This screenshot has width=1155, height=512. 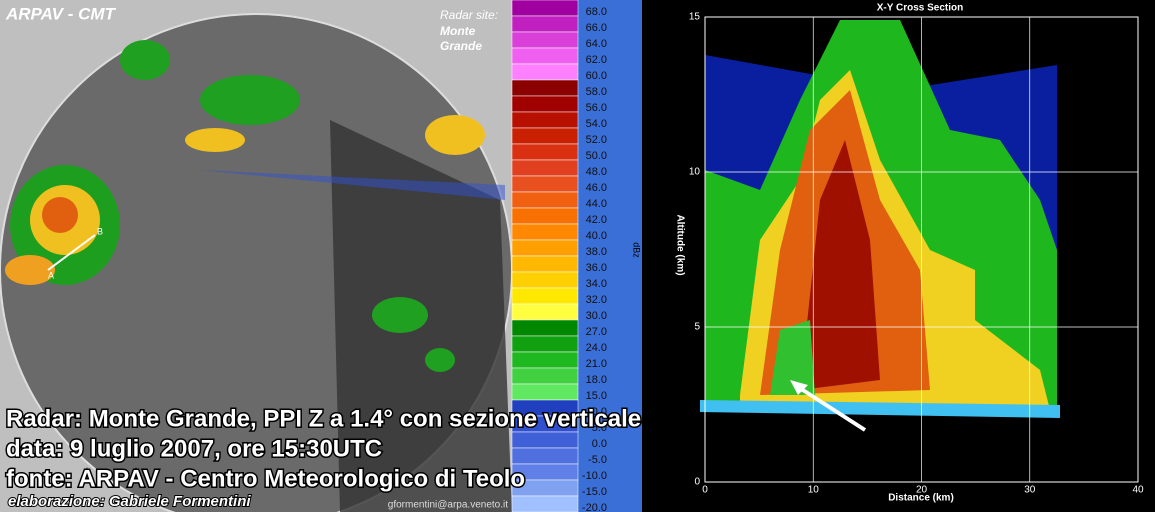 I want to click on scale-label: 18.0, so click(x=596, y=380).